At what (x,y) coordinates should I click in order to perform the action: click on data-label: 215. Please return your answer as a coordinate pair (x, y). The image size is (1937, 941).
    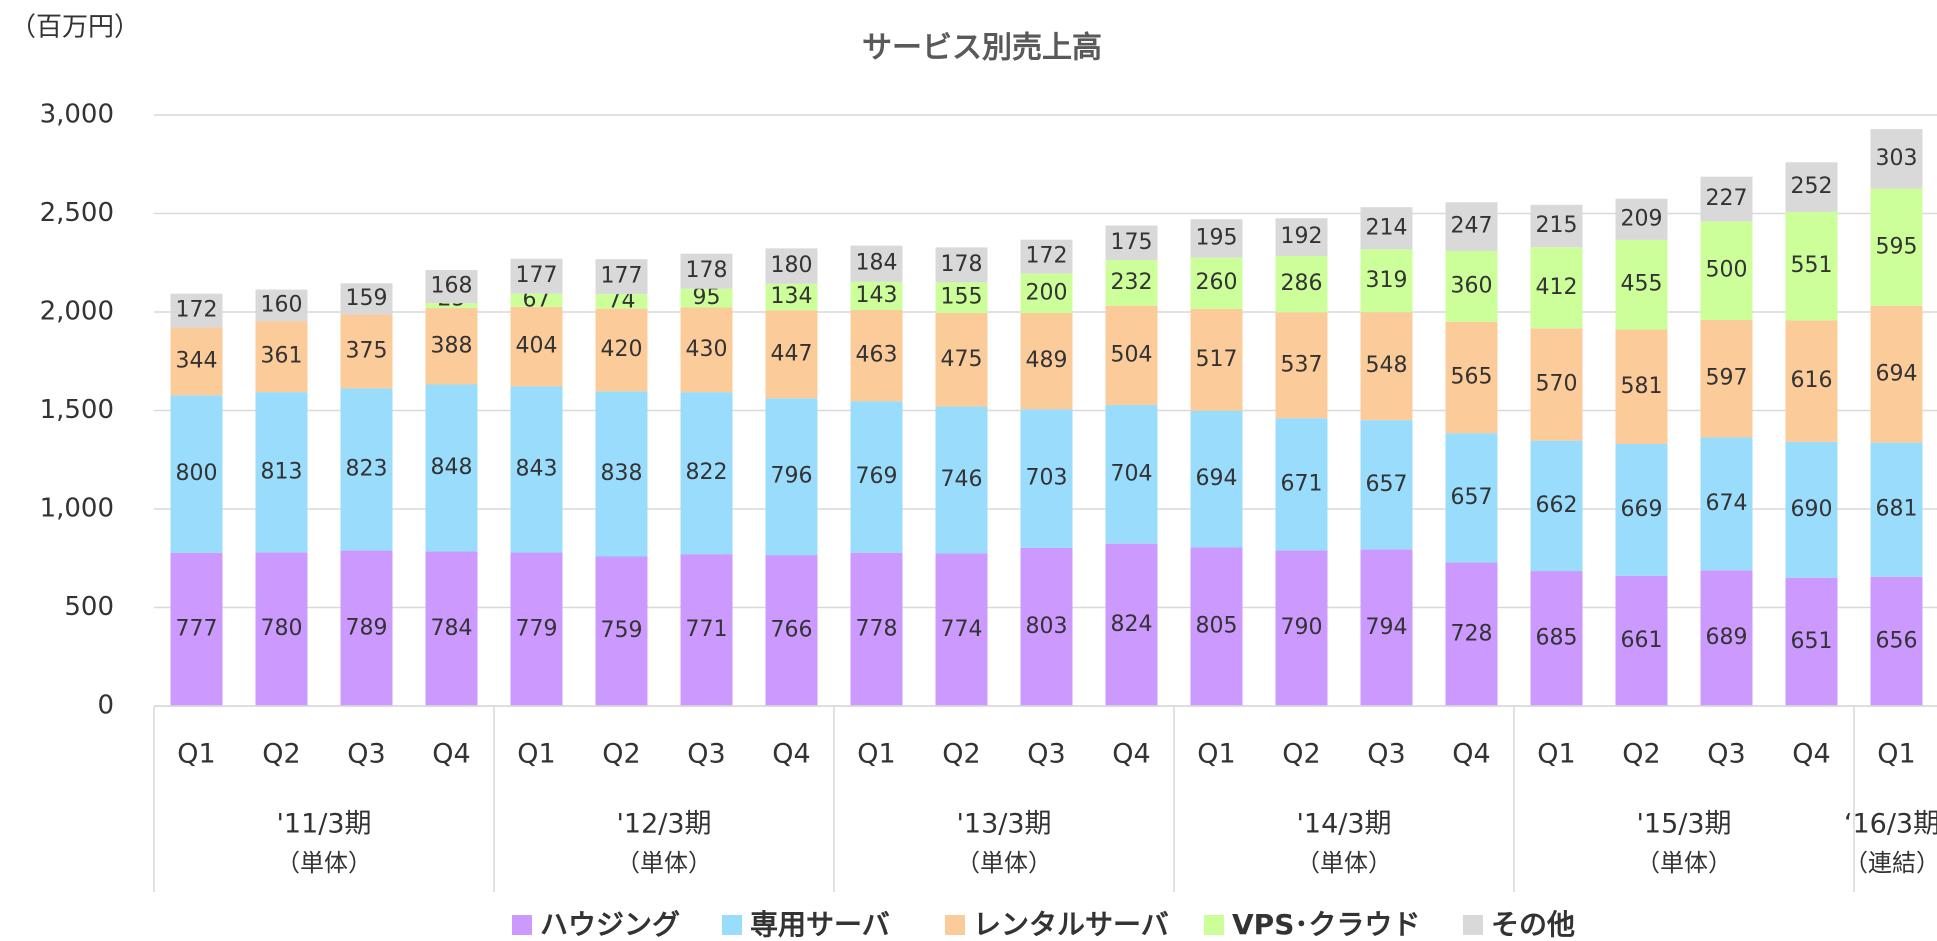
    Looking at the image, I should click on (1557, 225).